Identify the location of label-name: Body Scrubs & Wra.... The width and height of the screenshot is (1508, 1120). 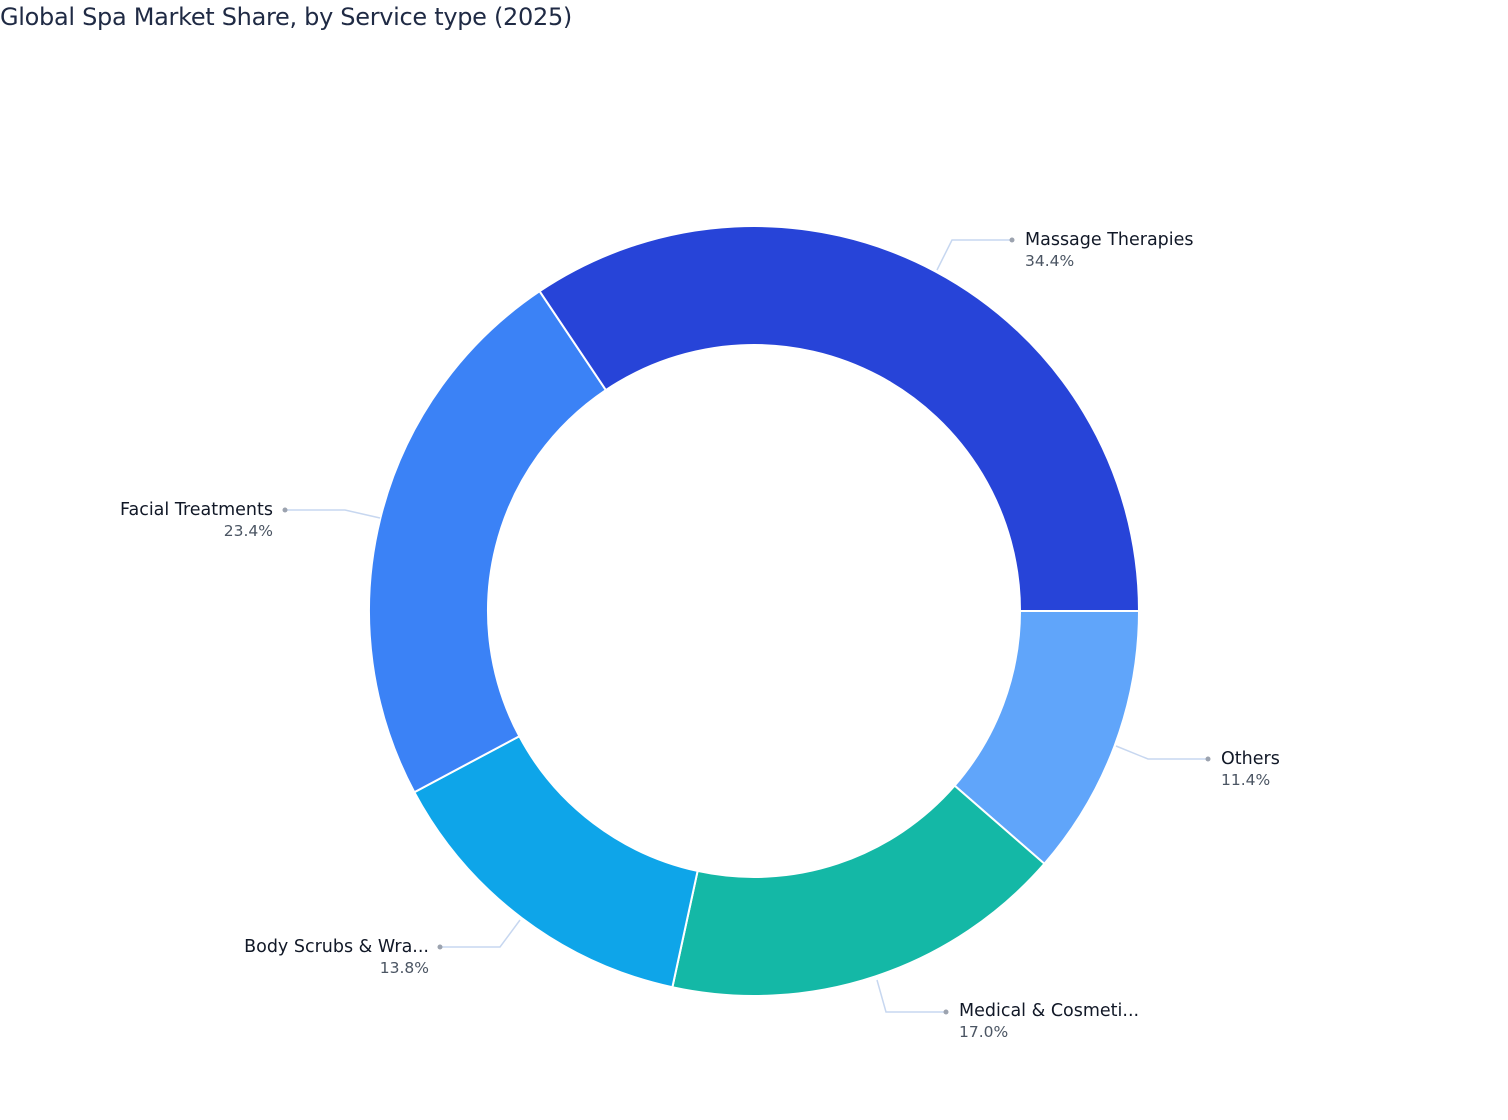
(336, 947).